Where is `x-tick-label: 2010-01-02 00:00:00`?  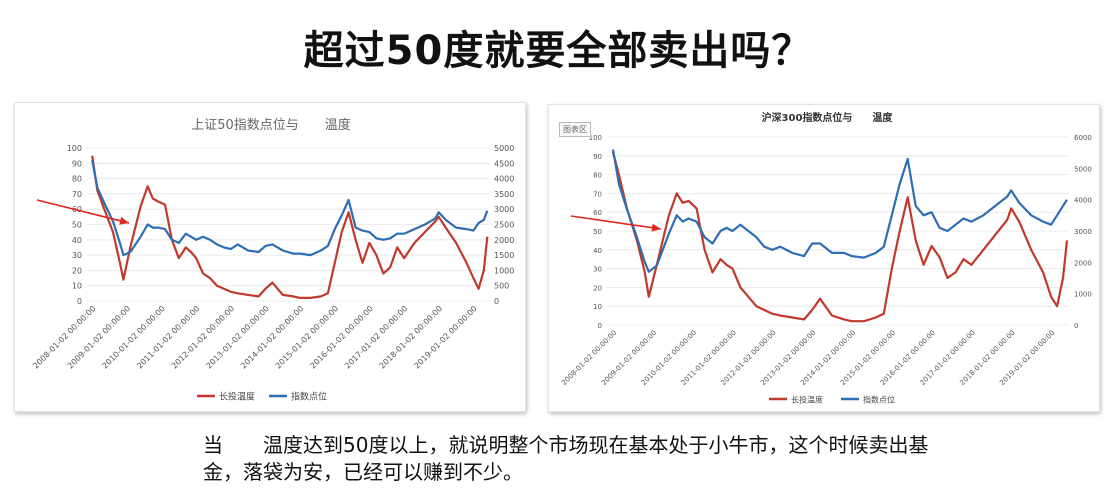
x-tick-label: 2010-01-02 00:00:00 is located at coordinates (133, 337).